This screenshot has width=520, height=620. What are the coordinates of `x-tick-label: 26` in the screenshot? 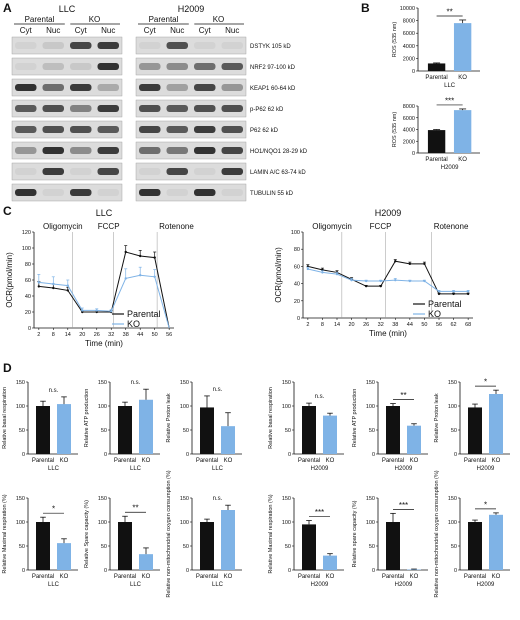 It's located at (97, 335).